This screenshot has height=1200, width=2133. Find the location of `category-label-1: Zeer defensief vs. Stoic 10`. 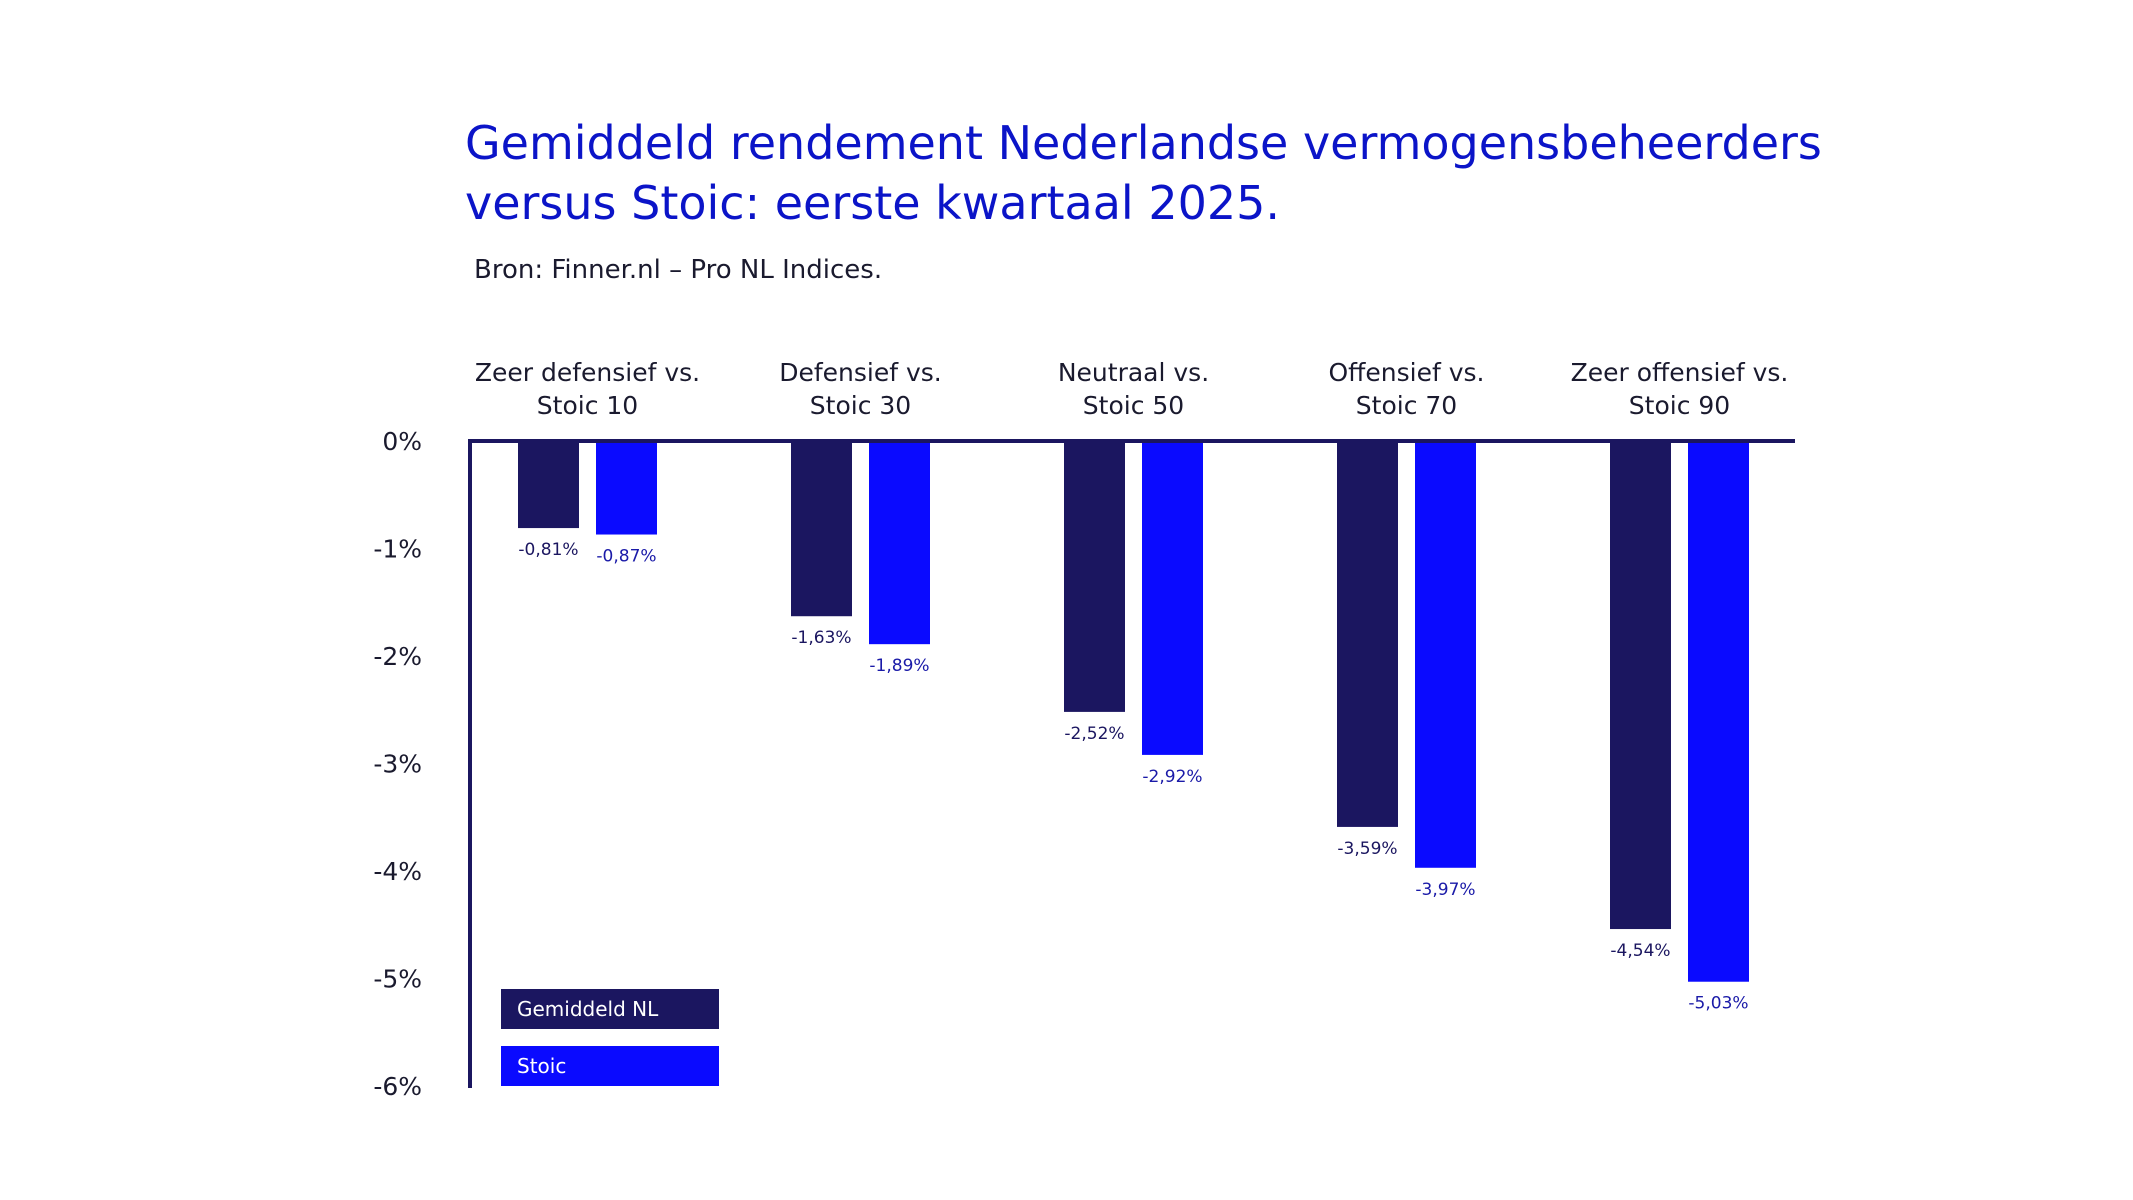

category-label-1: Zeer defensief vs. Stoic 10 is located at coordinates (587, 389).